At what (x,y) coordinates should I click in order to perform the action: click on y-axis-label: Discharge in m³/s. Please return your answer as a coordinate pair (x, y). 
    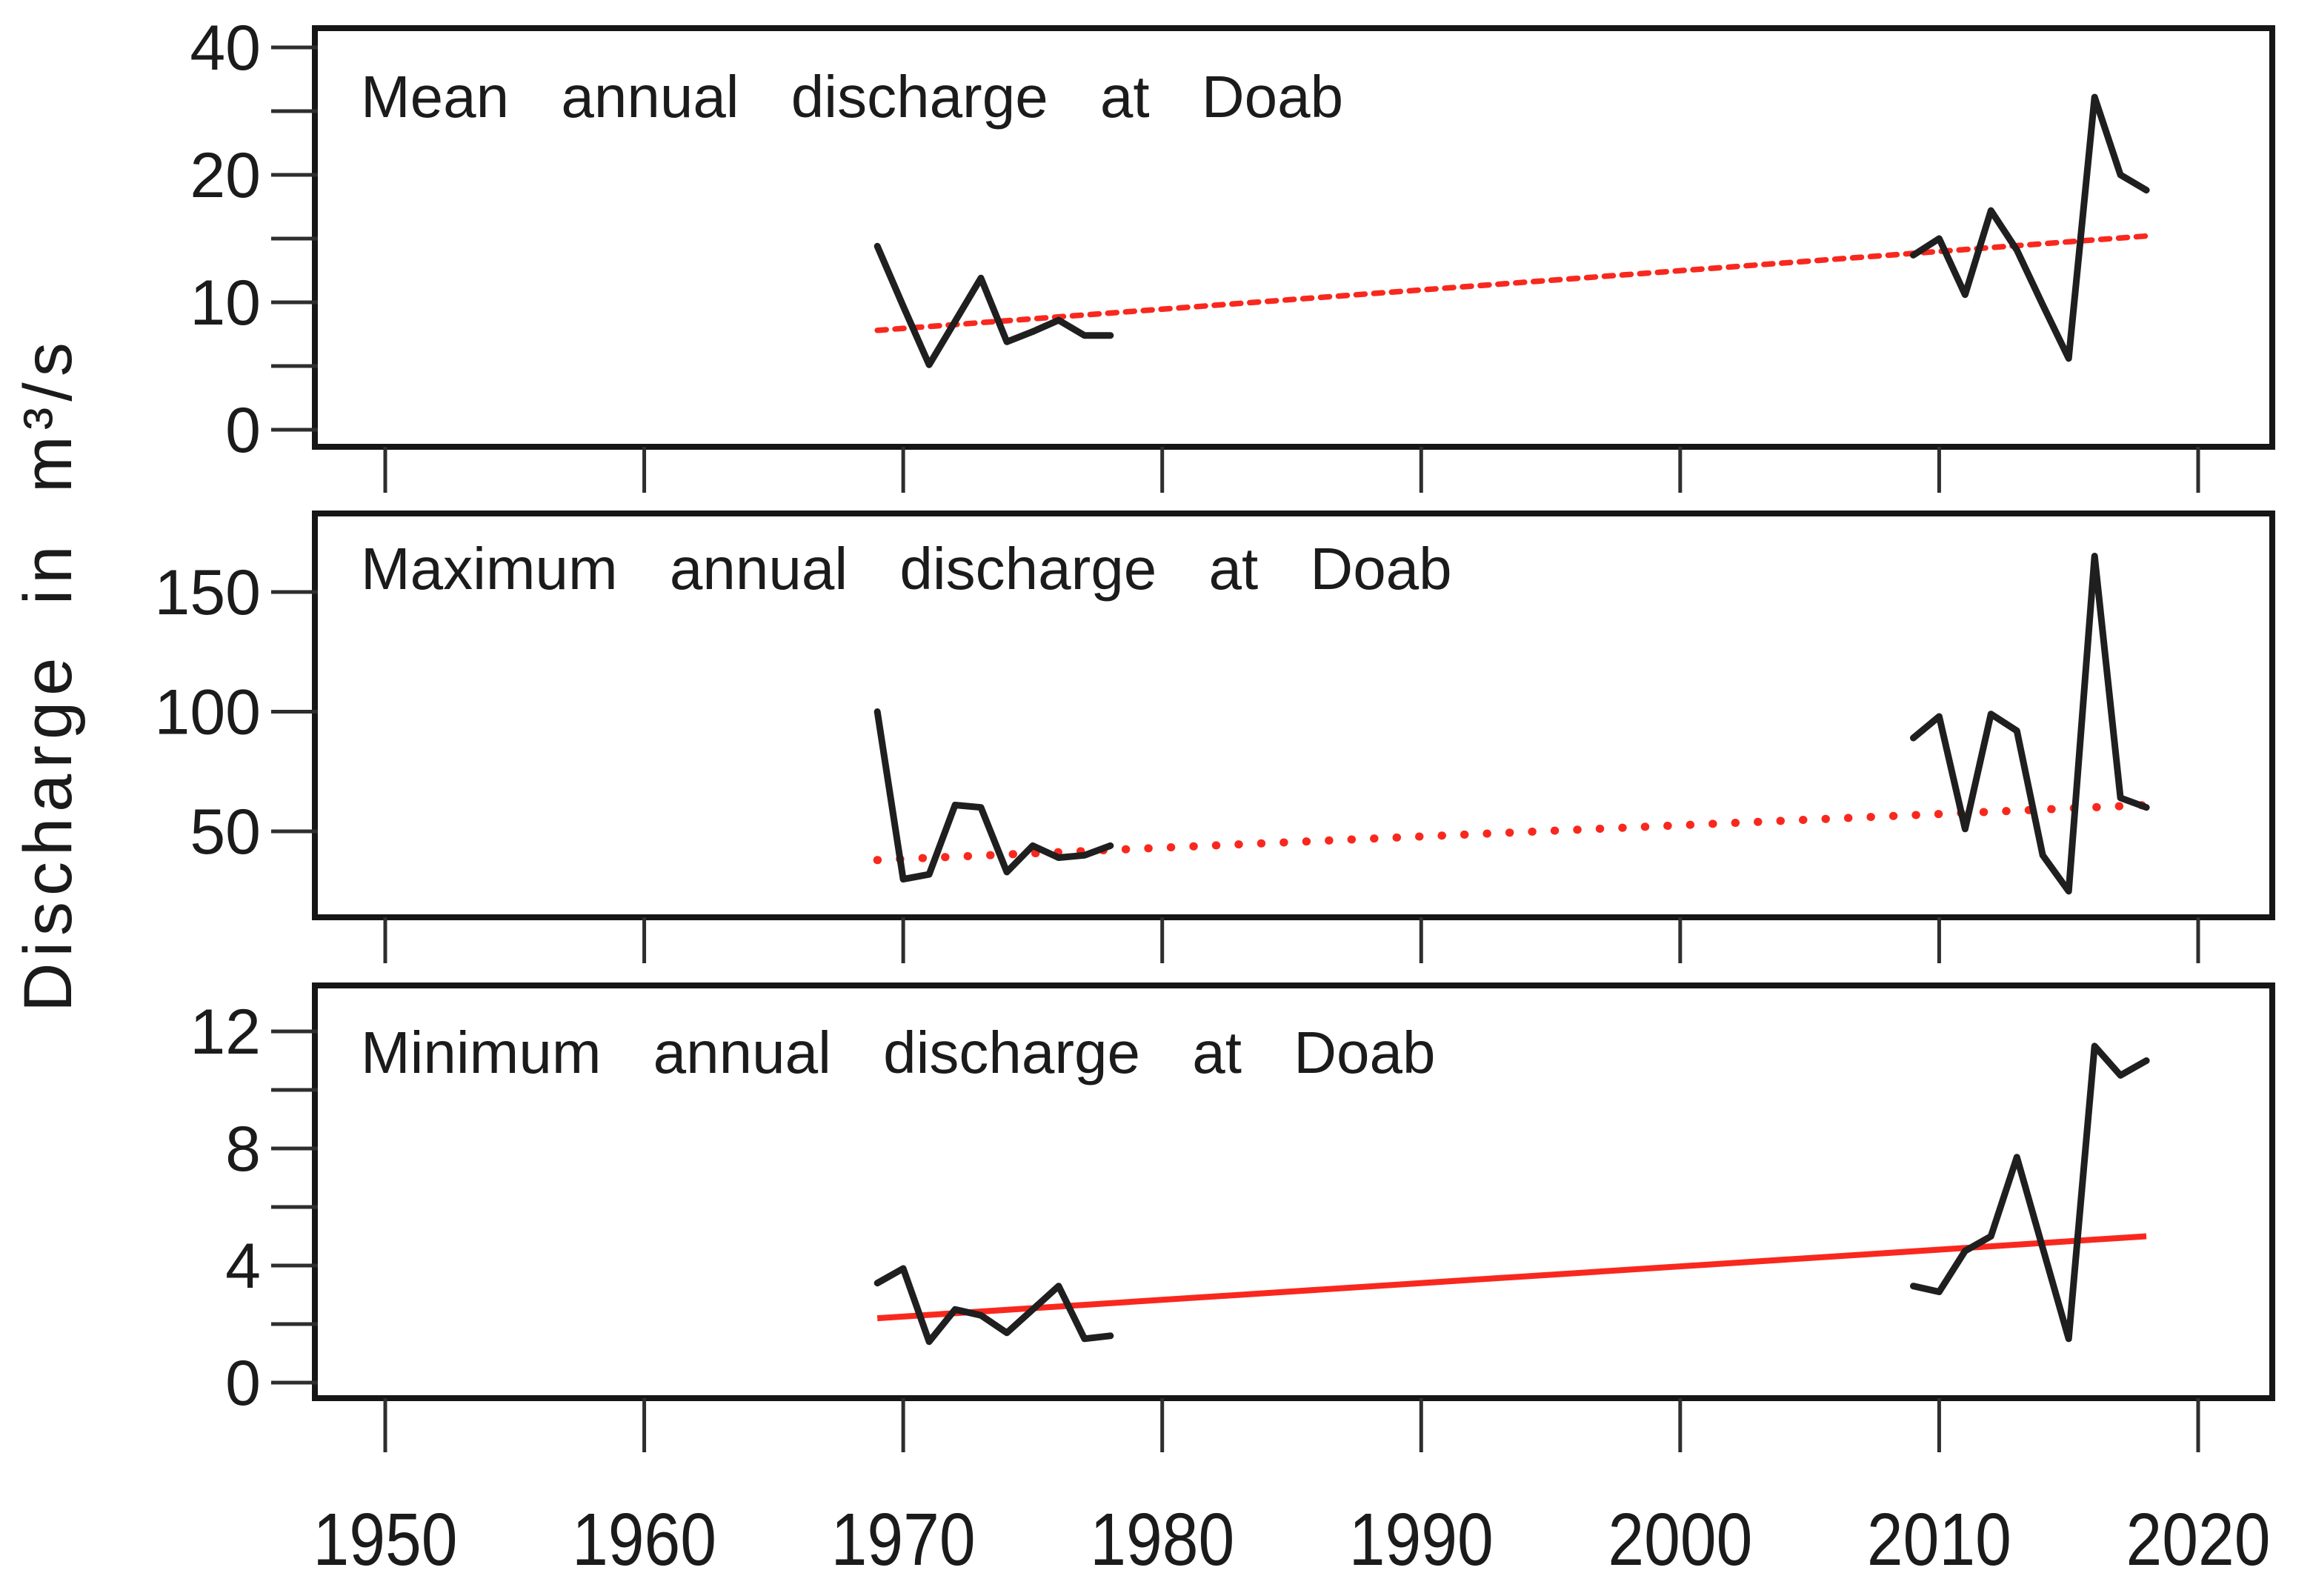
    Looking at the image, I should click on (48, 674).